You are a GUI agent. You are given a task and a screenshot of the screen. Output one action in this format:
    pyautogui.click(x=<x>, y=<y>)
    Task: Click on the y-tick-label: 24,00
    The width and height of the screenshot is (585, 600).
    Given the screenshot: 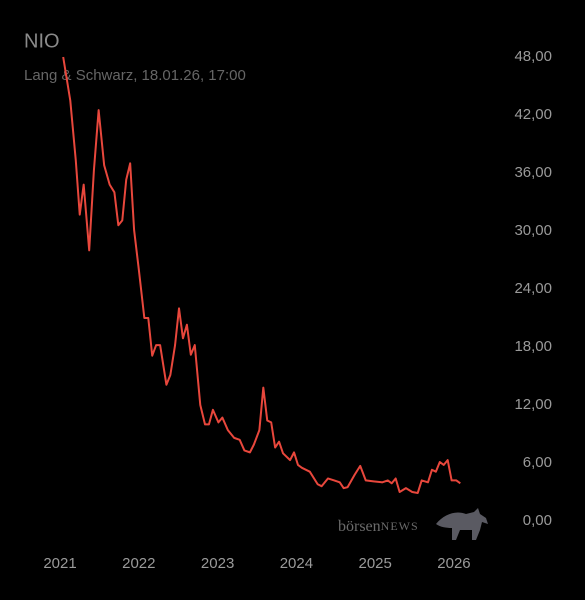 What is the action you would take?
    pyautogui.click(x=533, y=288)
    